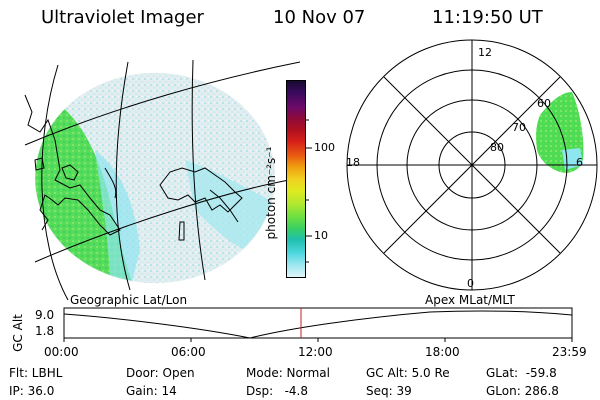 This screenshot has width=600, height=400. I want to click on date-label: 10 Nov 07, so click(319, 17).